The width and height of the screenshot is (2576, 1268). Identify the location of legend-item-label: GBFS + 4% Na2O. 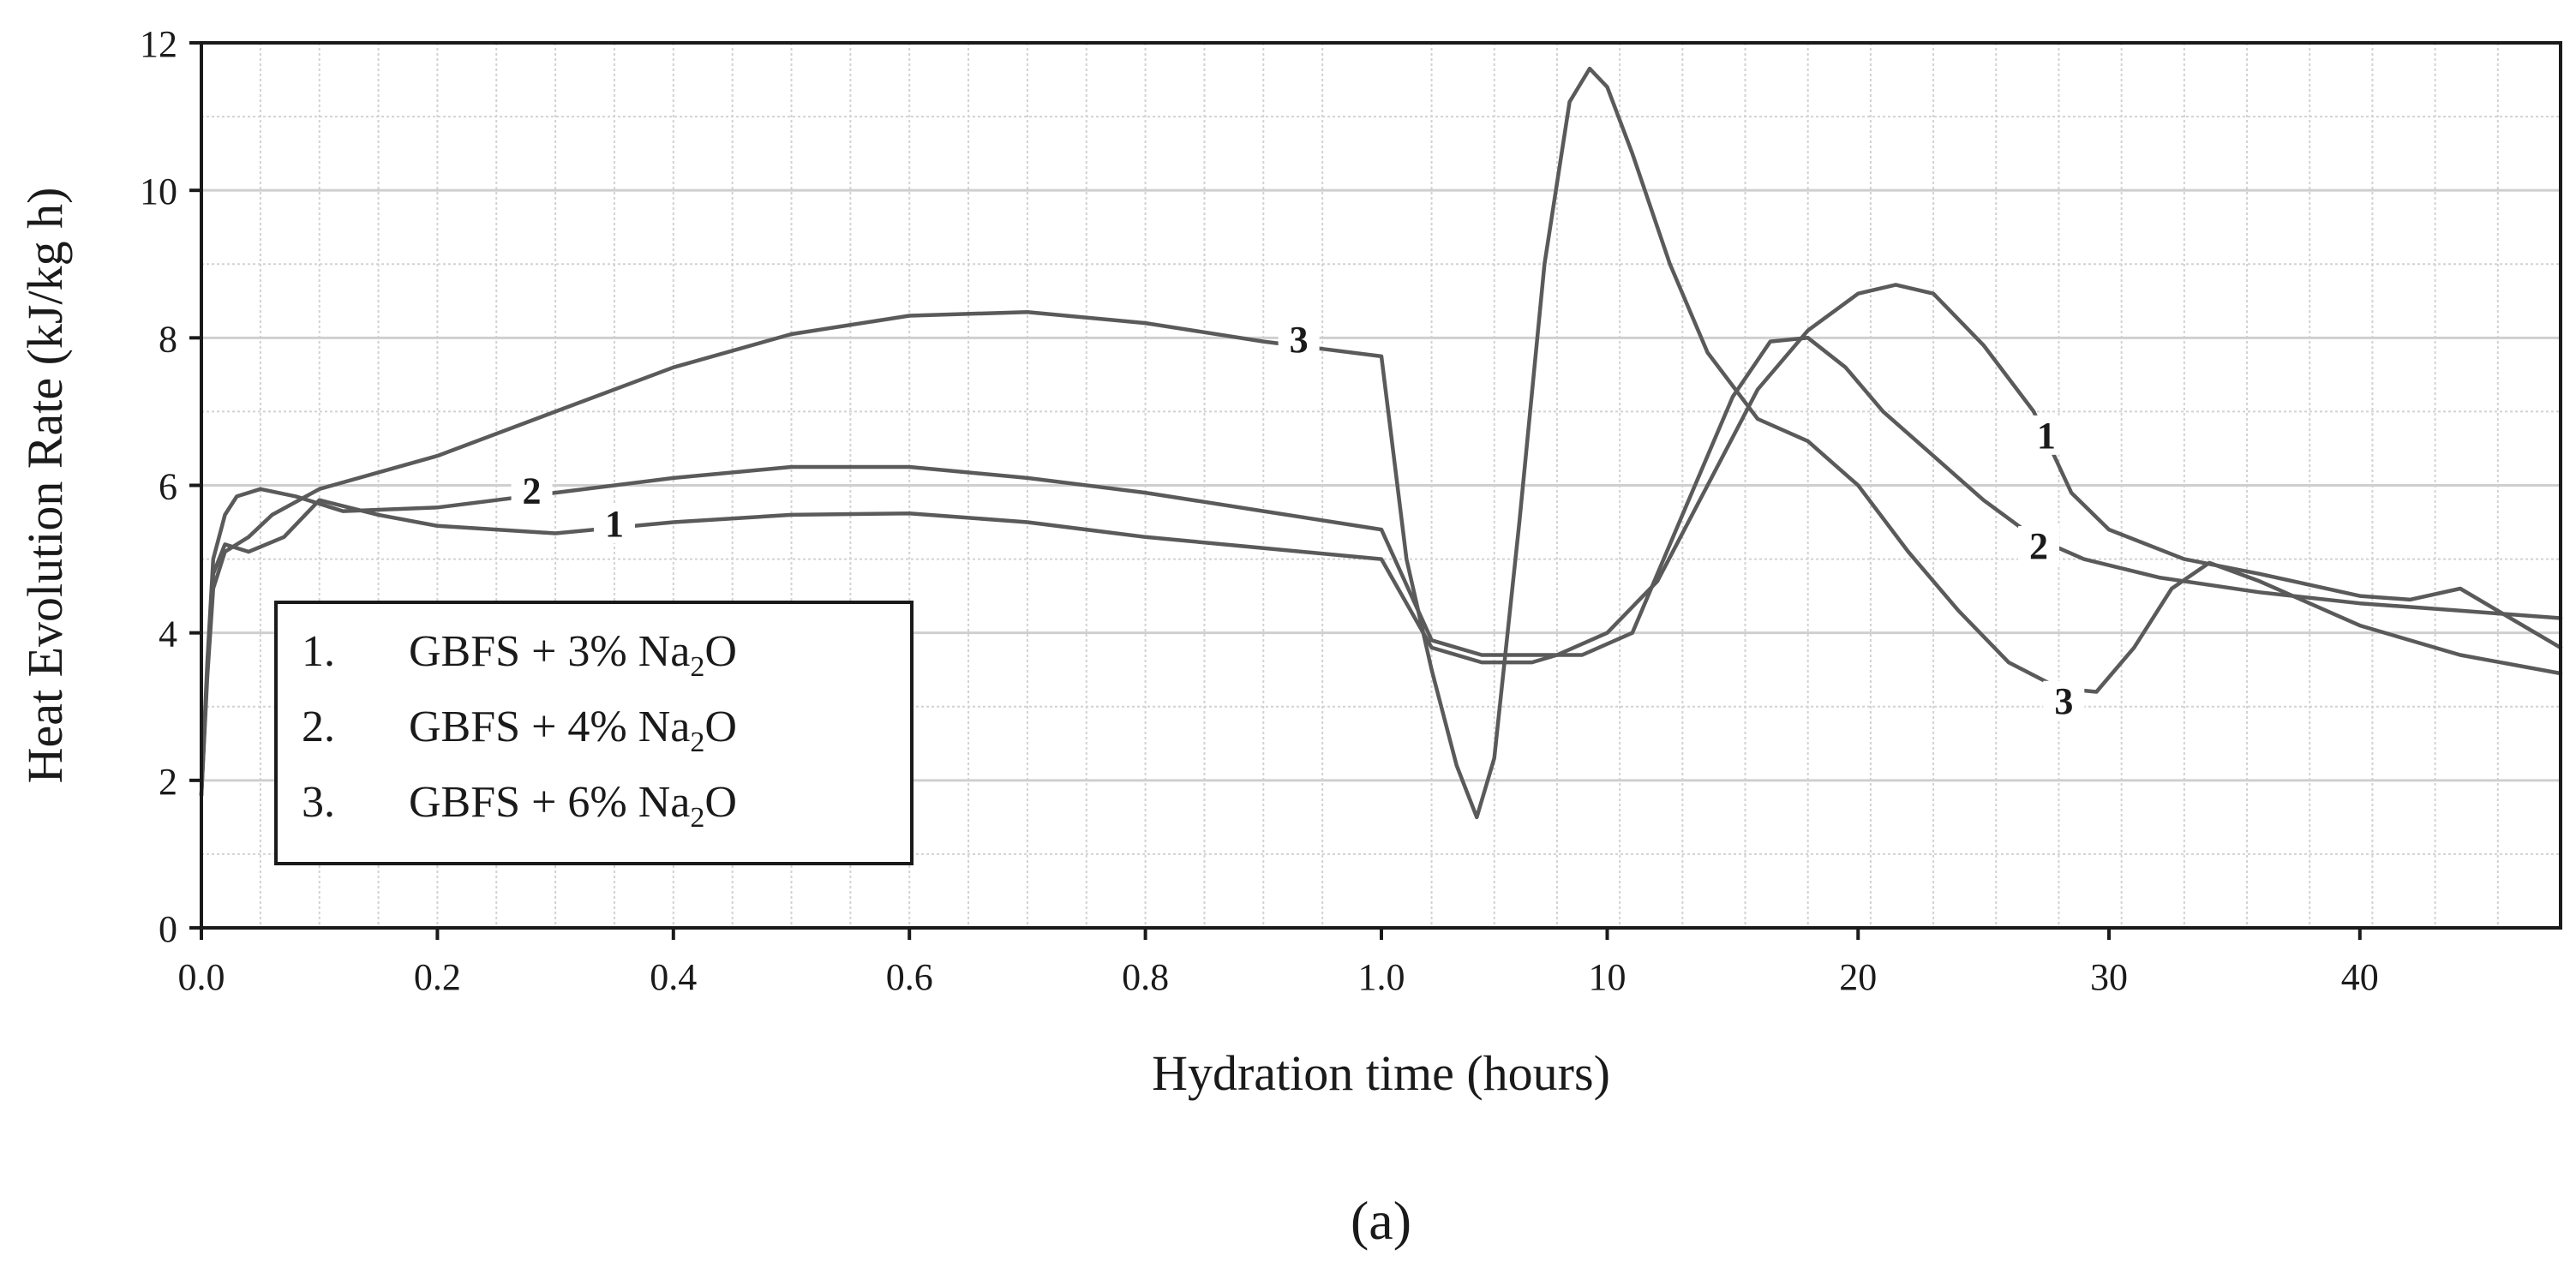
(573, 731).